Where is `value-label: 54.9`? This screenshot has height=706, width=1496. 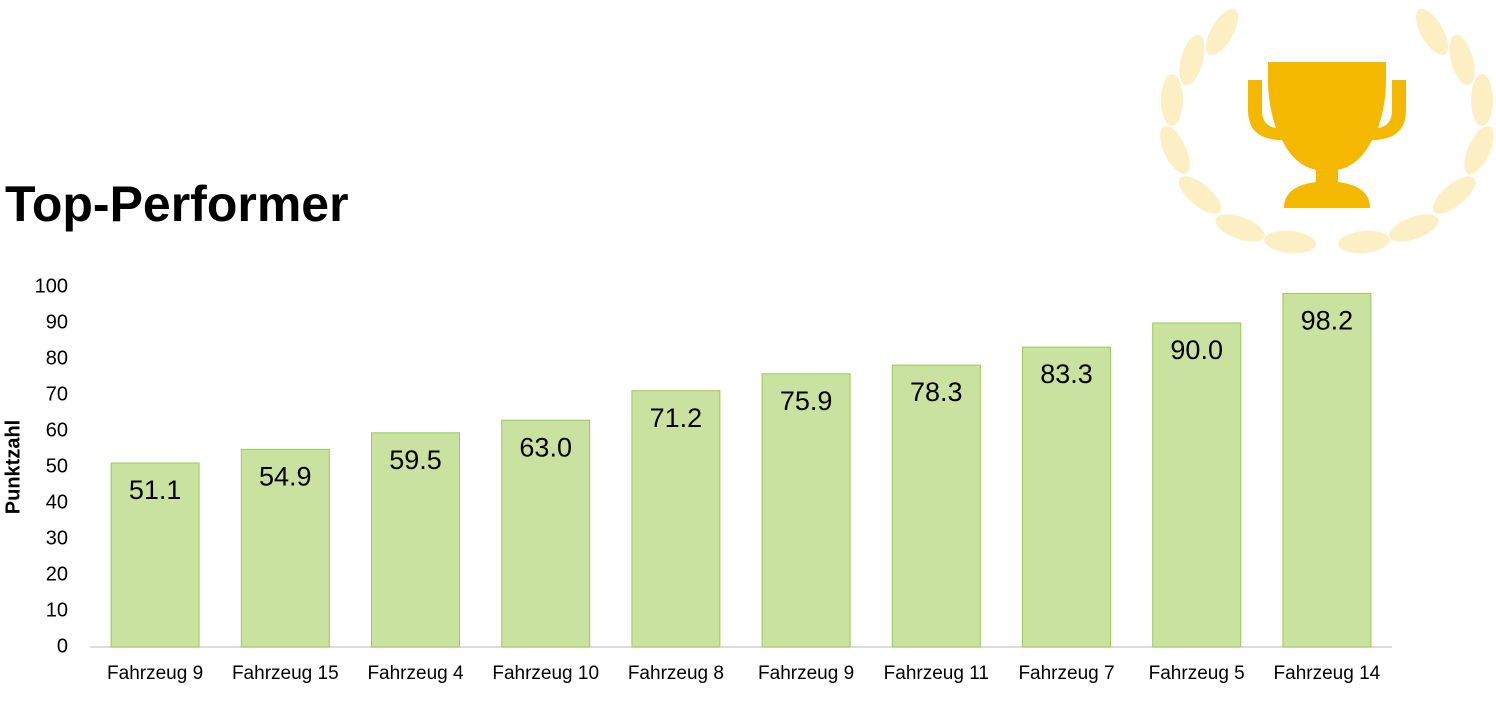
value-label: 54.9 is located at coordinates (285, 476).